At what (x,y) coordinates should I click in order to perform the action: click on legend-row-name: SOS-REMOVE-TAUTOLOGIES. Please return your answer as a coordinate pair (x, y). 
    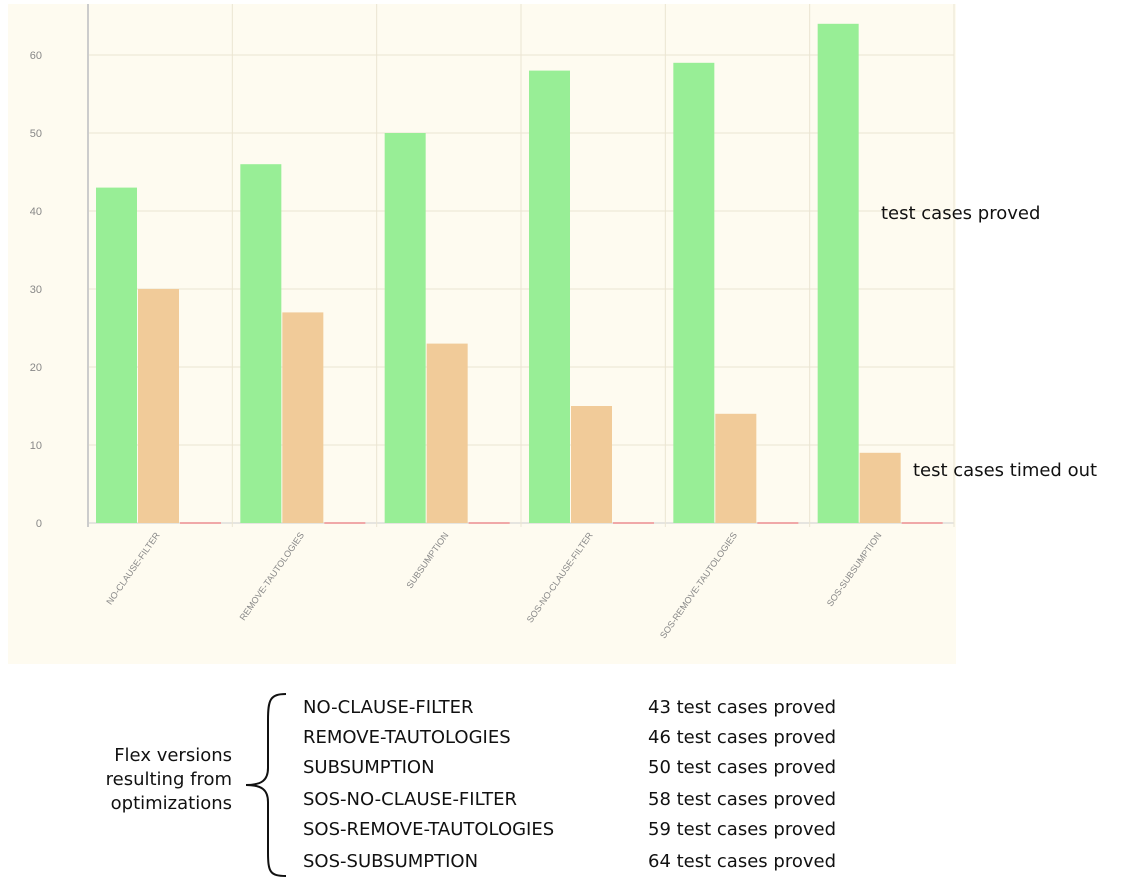
    Looking at the image, I should click on (429, 829).